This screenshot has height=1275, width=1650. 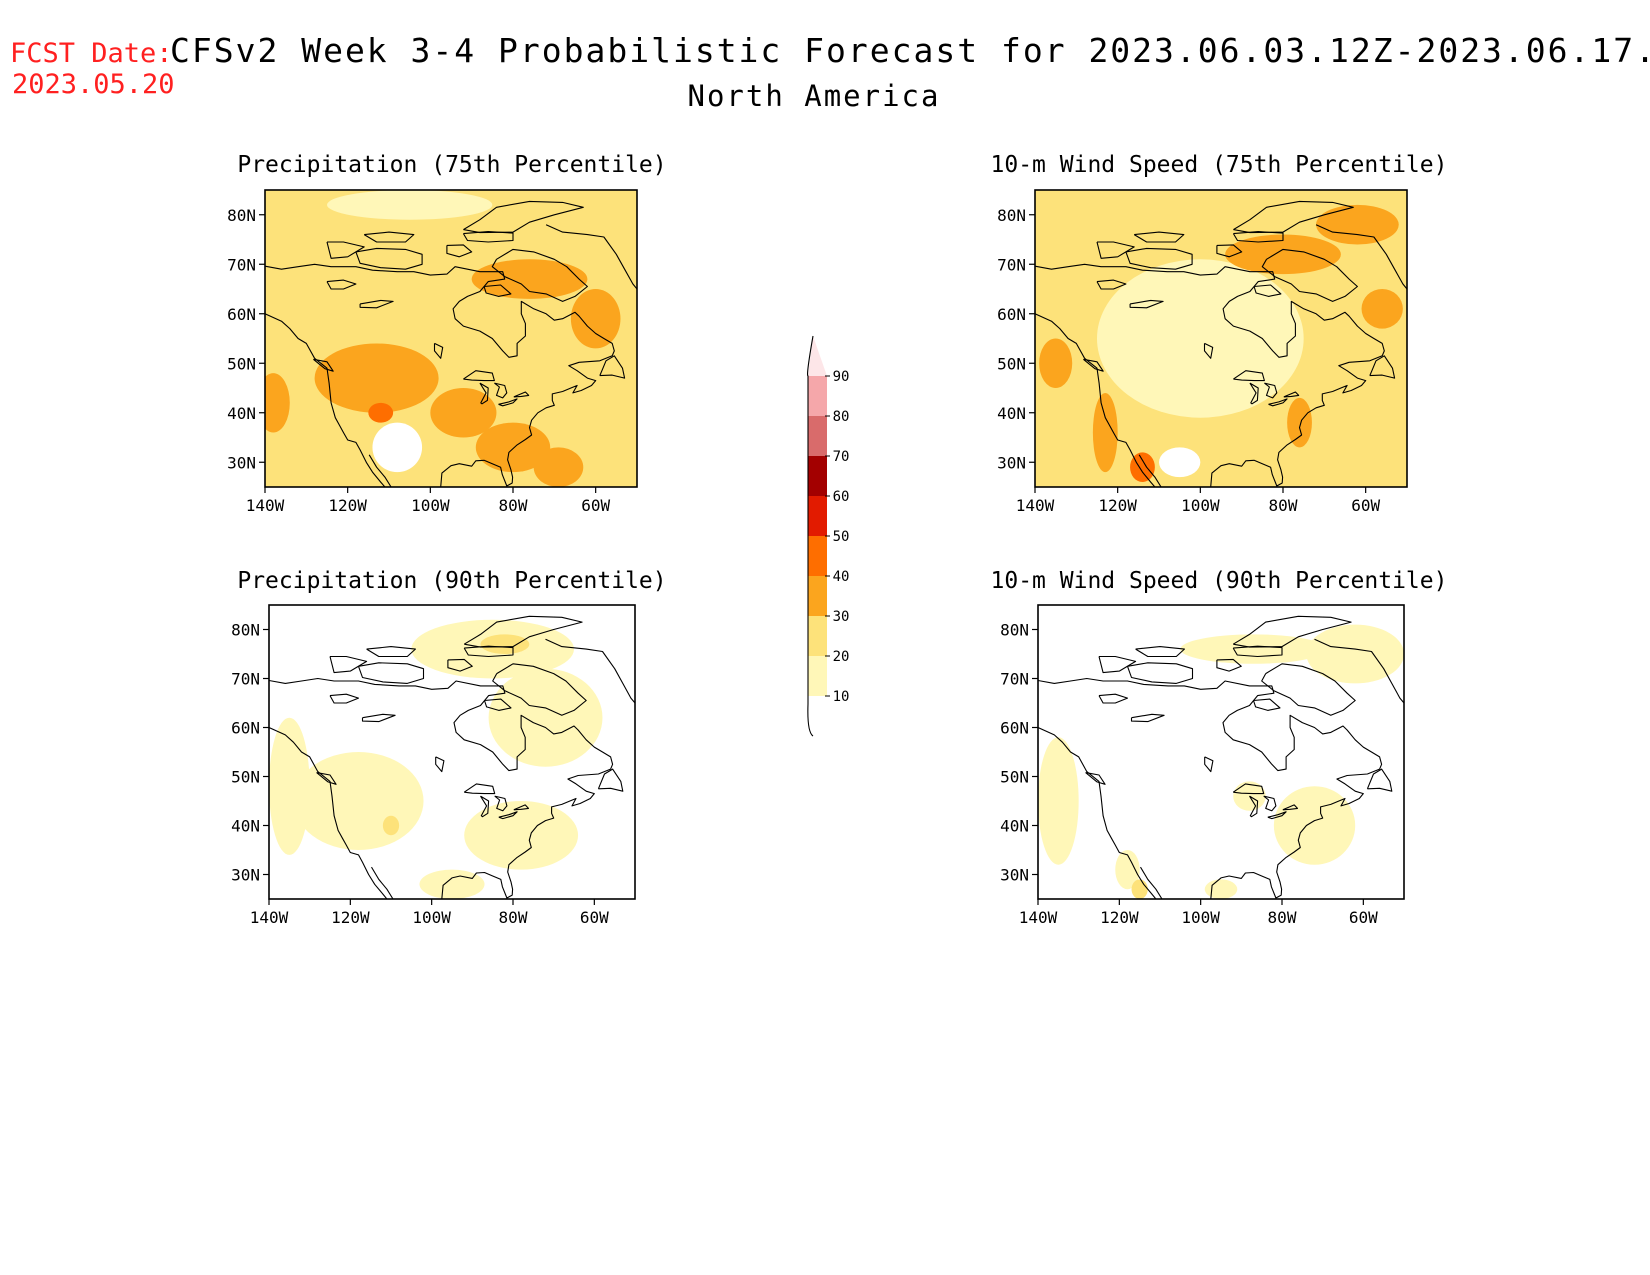 I want to click on panel-title-wind75: 10-m Wind Speed (75th Percentile), so click(x=1219, y=165).